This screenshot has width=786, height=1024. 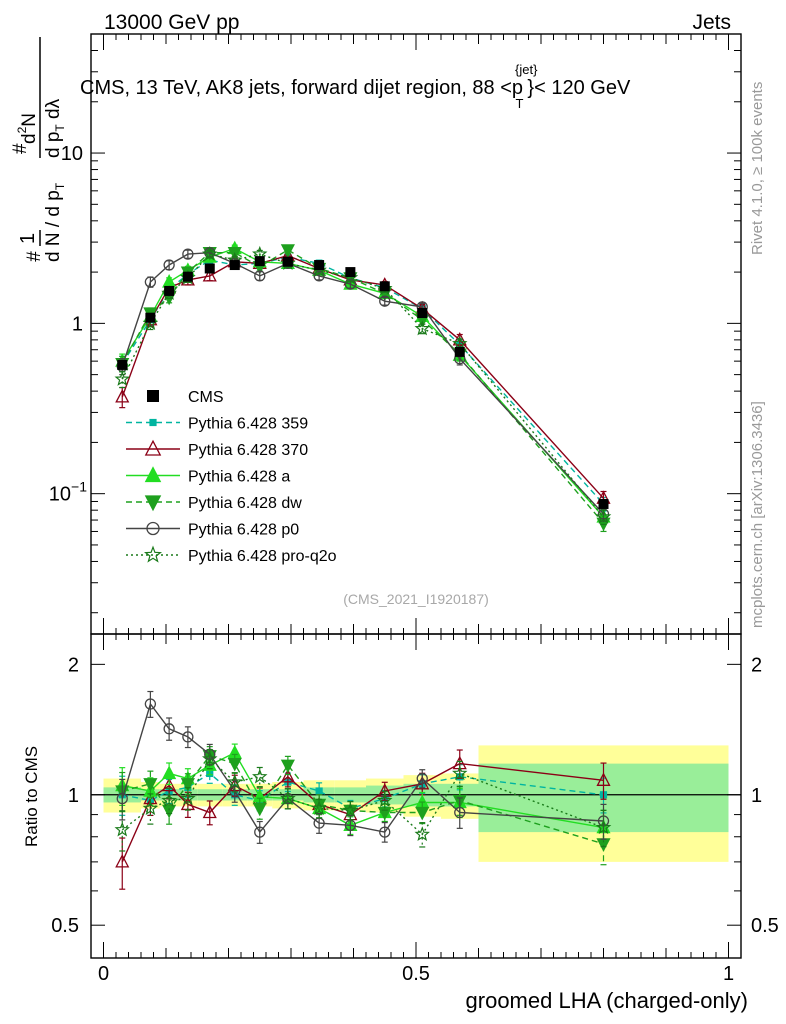 I want to click on header-right: Jets, so click(x=711, y=22).